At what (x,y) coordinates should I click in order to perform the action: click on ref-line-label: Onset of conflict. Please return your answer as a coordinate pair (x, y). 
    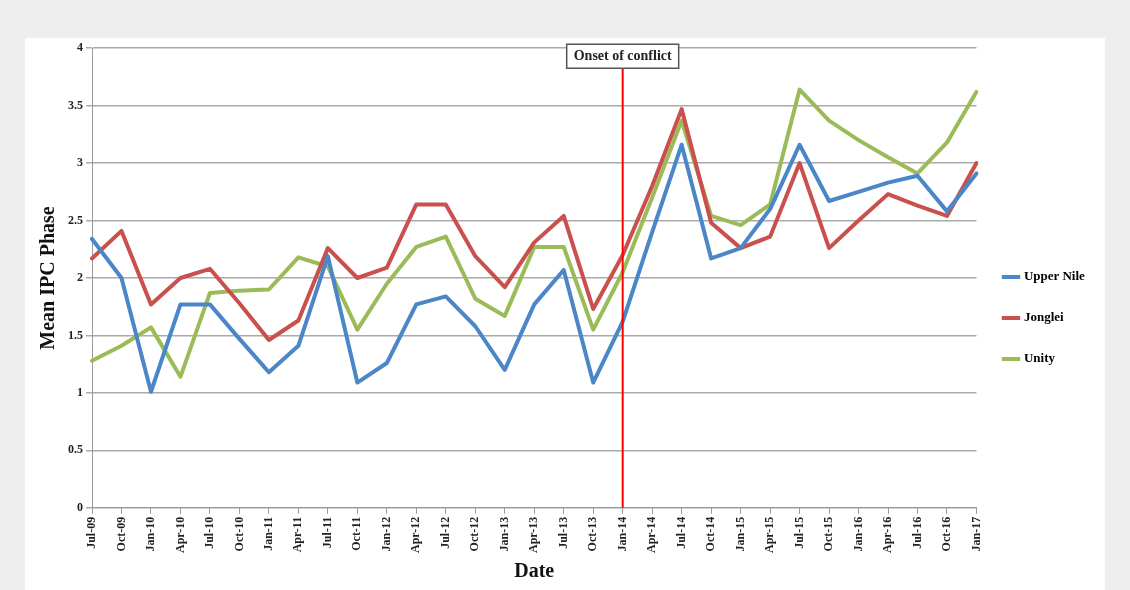
    Looking at the image, I should click on (623, 55).